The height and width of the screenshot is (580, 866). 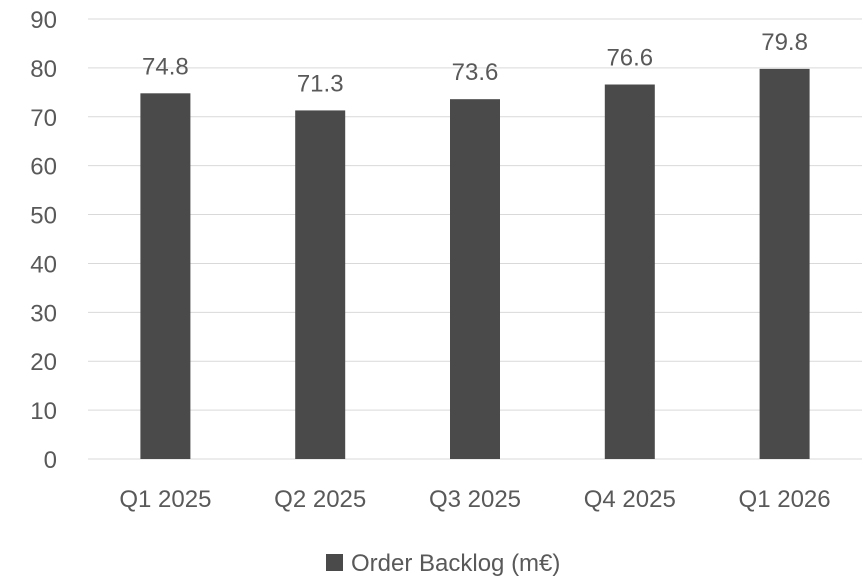 I want to click on y-tick-label: 70, so click(x=43, y=118).